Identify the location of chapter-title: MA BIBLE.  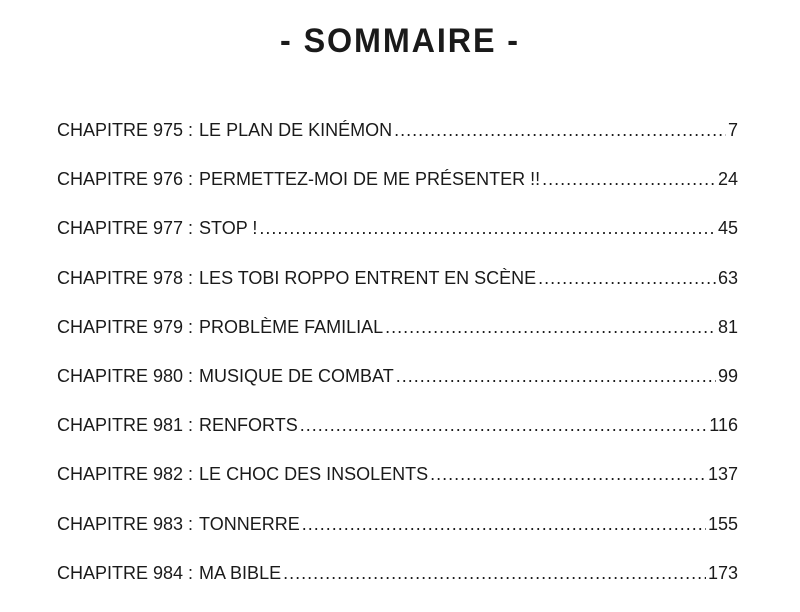
(240, 572).